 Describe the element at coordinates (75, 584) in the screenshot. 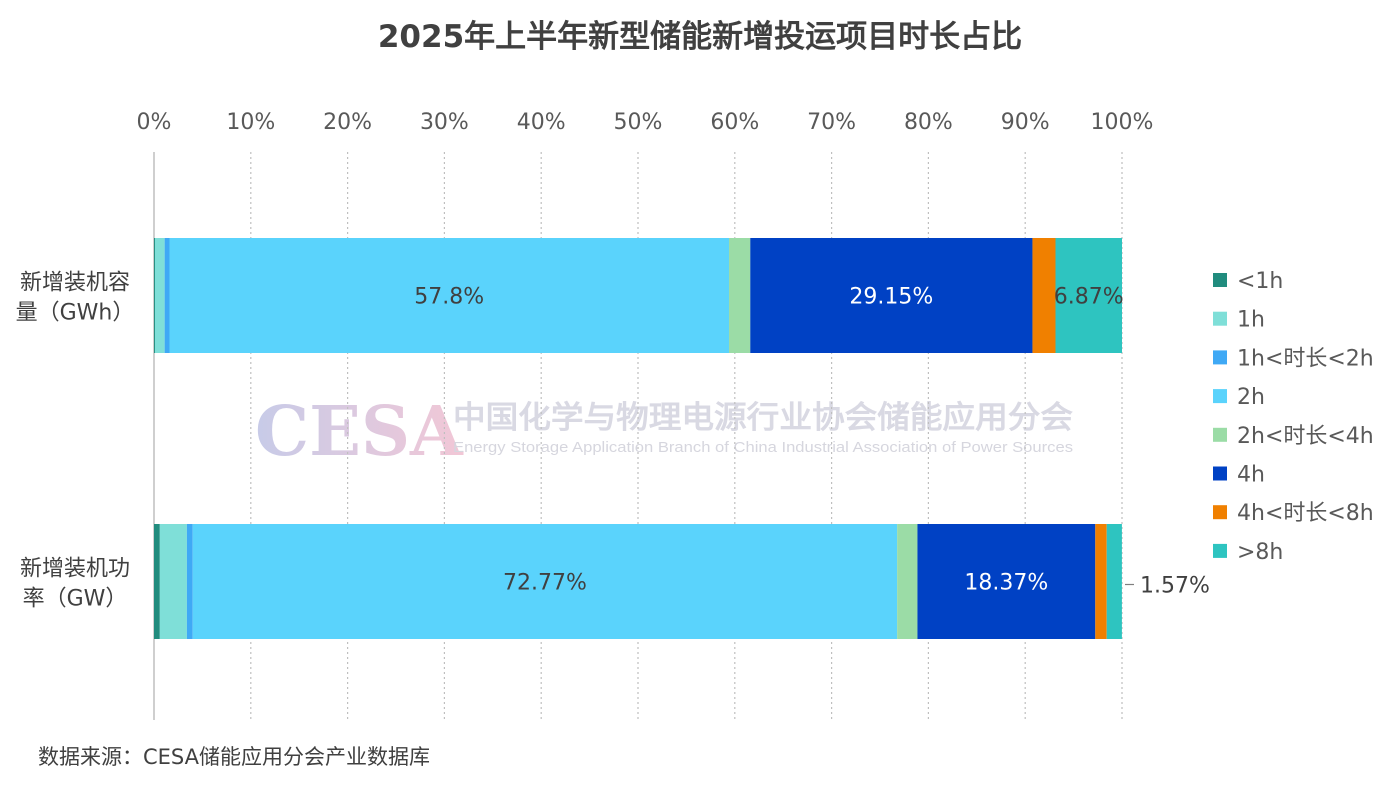

I see `category-label: 新增装机功率（GW）` at that location.